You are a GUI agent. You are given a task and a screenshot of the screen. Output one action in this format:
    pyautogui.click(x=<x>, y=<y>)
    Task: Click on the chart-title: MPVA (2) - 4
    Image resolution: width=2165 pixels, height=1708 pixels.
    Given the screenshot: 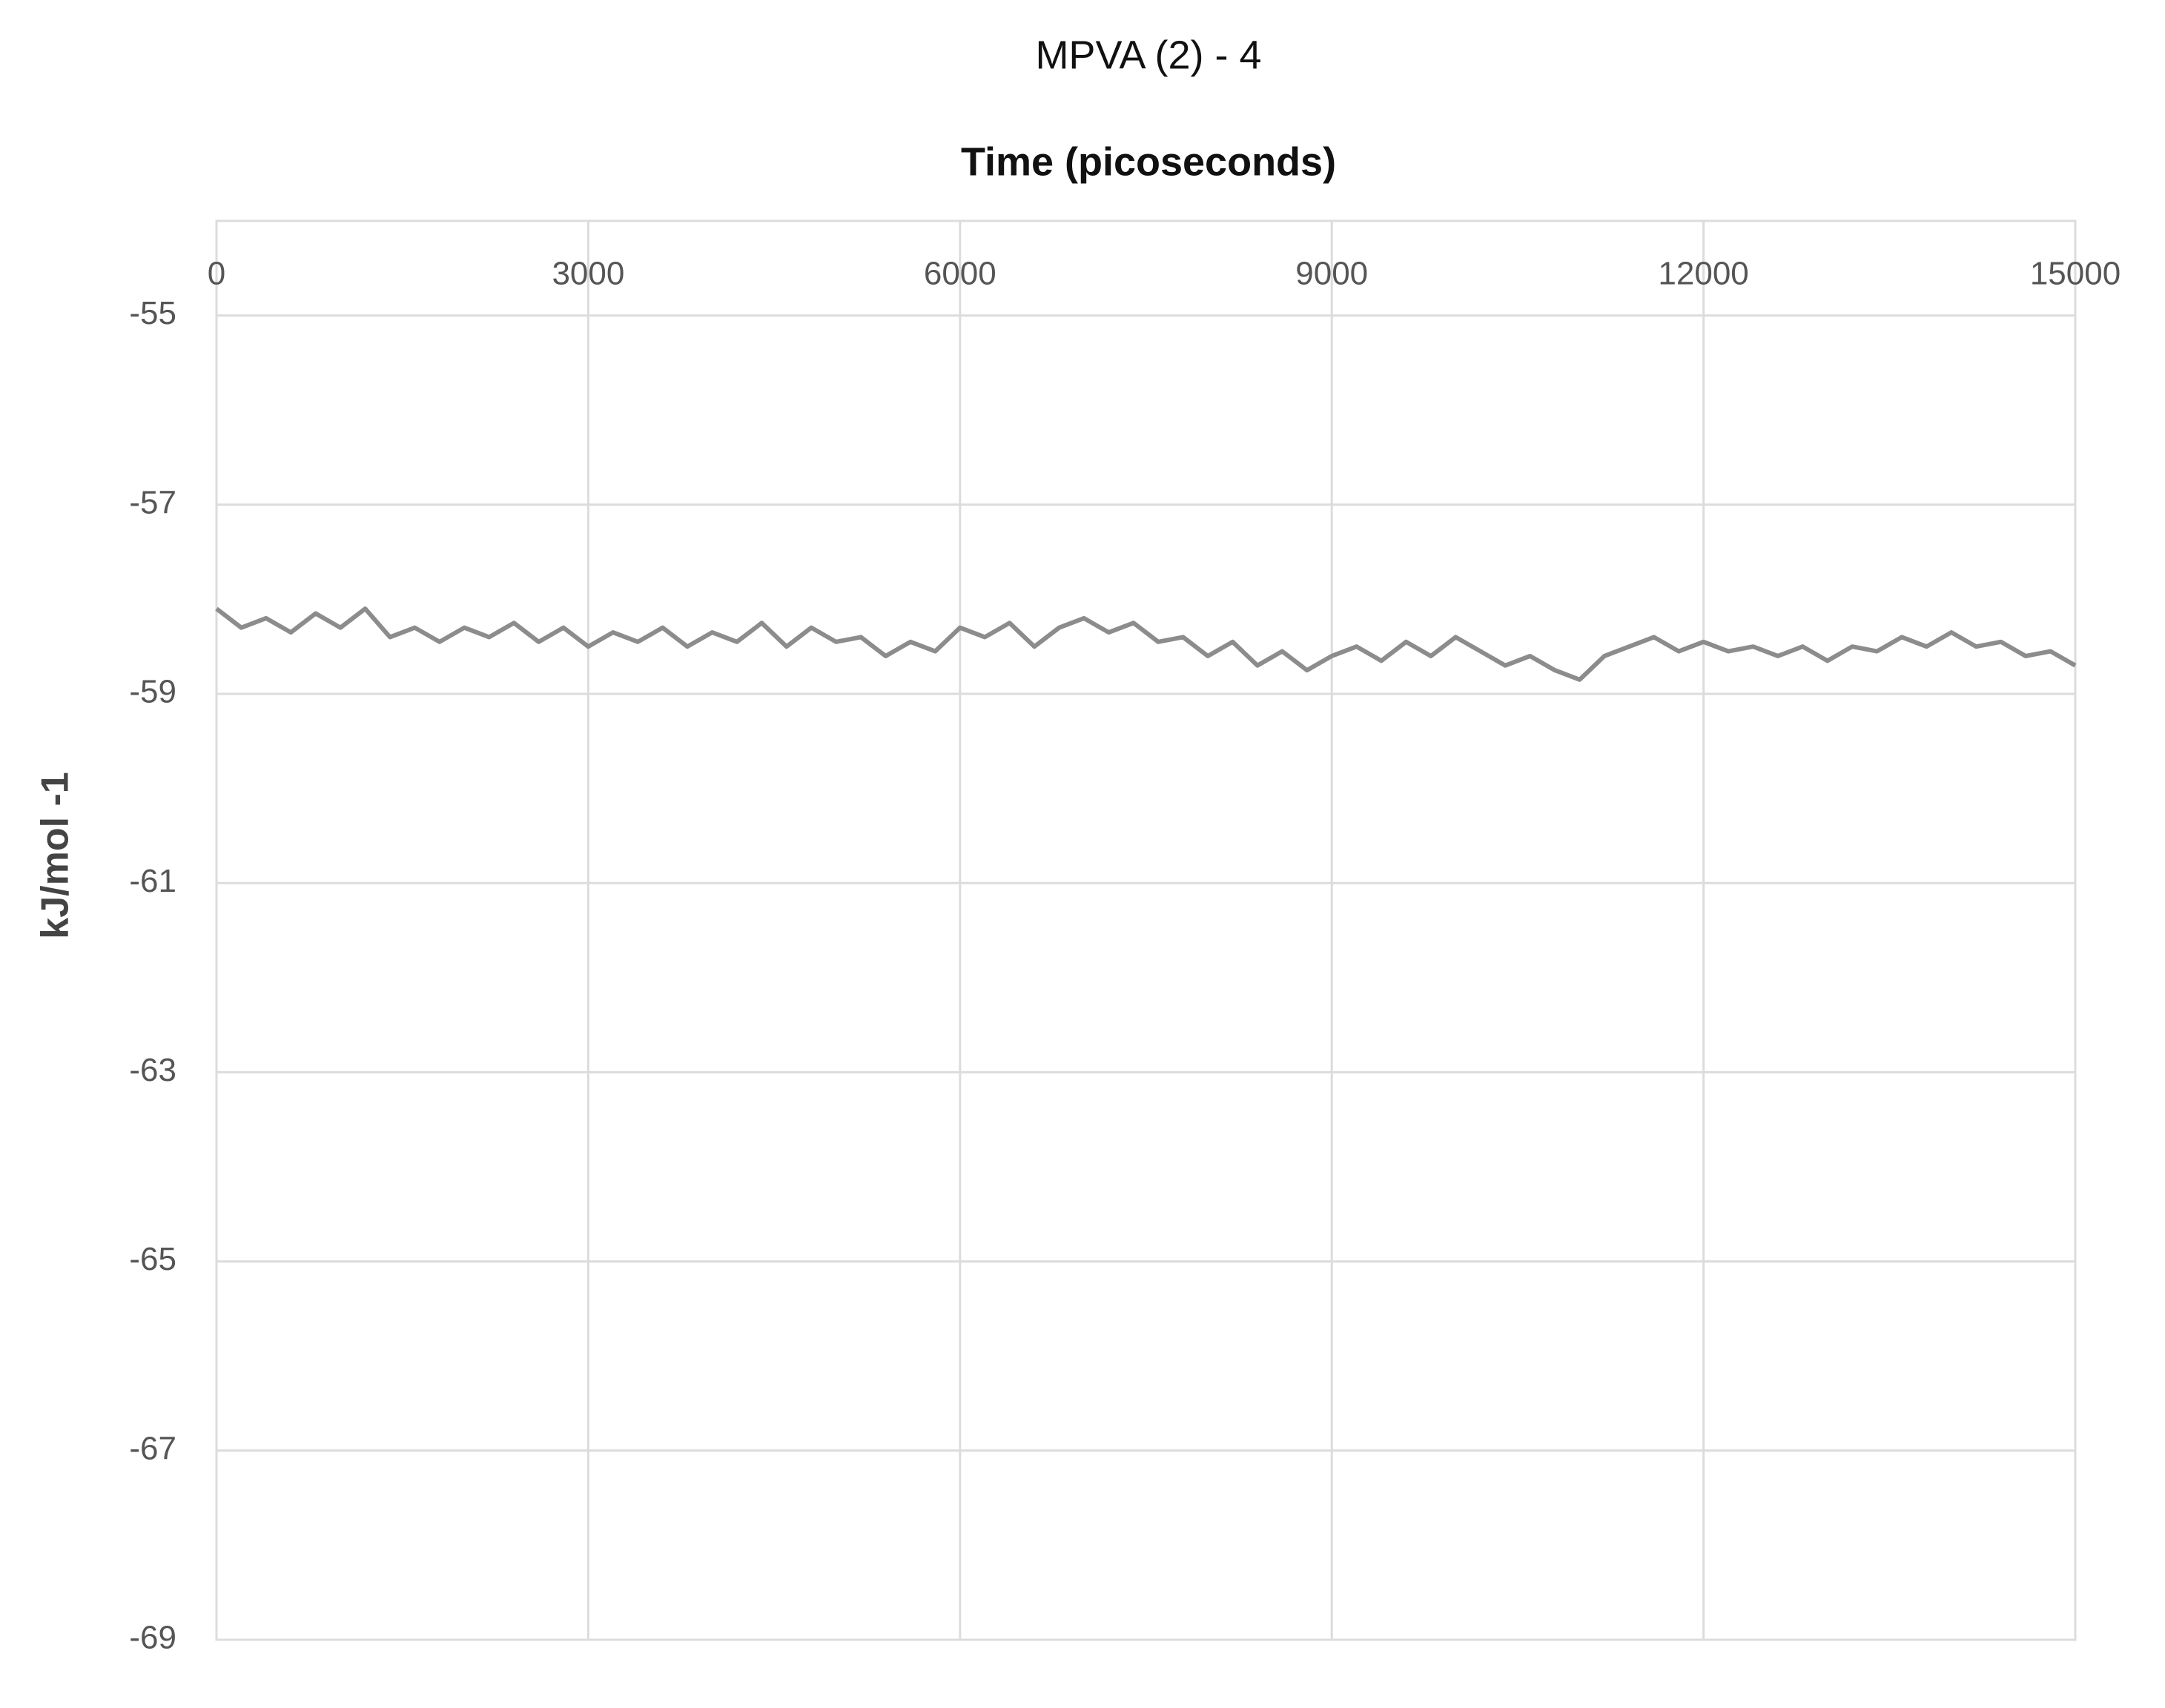 What is the action you would take?
    pyautogui.click(x=1148, y=55)
    